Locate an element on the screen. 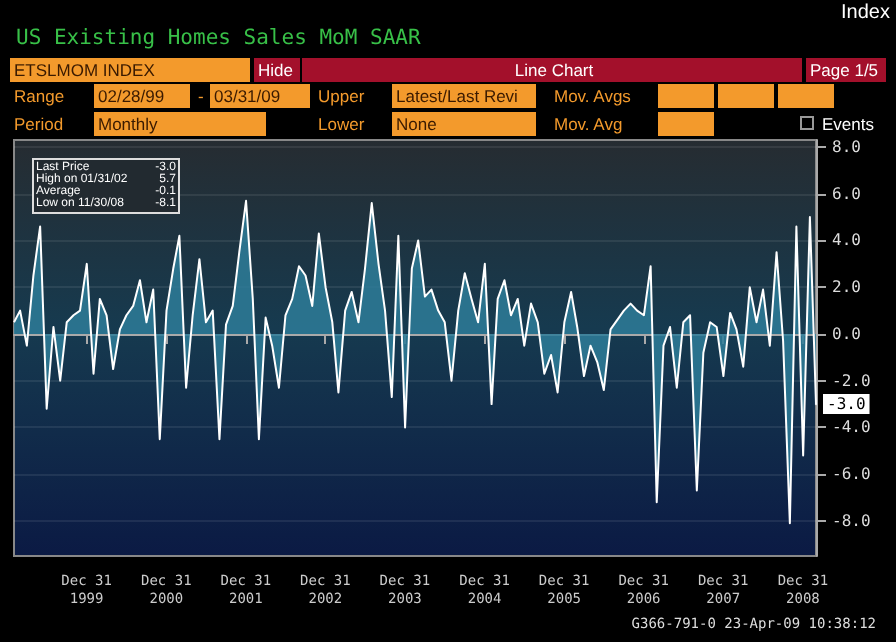 The image size is (896, 642). text: 03/31/09 is located at coordinates (260, 96).